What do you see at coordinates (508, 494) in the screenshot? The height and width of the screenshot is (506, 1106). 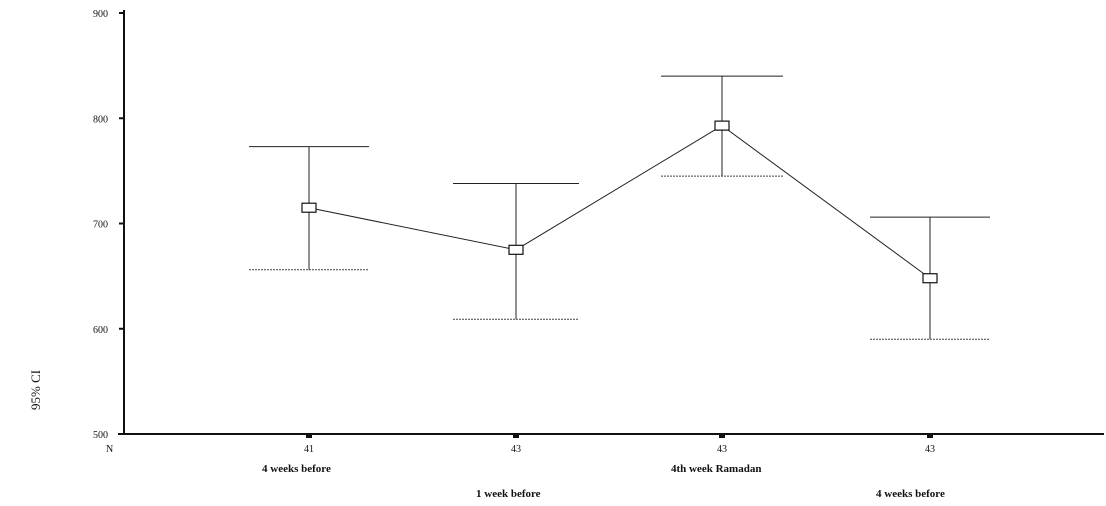 I see `category-label: 1 week before` at bounding box center [508, 494].